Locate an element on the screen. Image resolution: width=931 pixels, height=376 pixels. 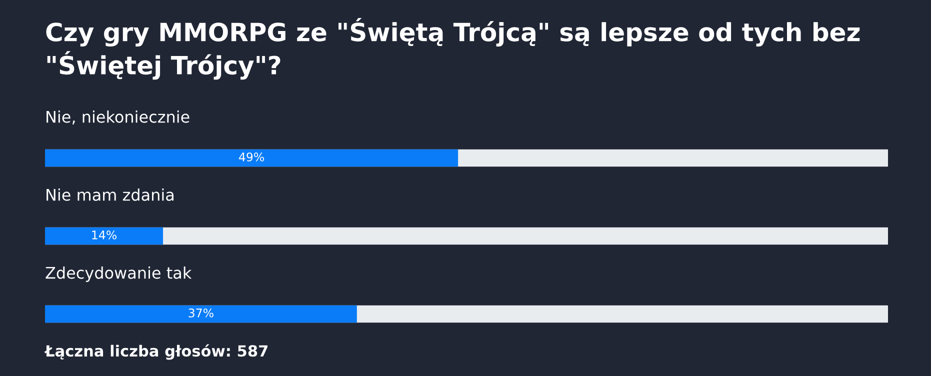
y-tick-label: Nie mam zdania is located at coordinates (110, 194).